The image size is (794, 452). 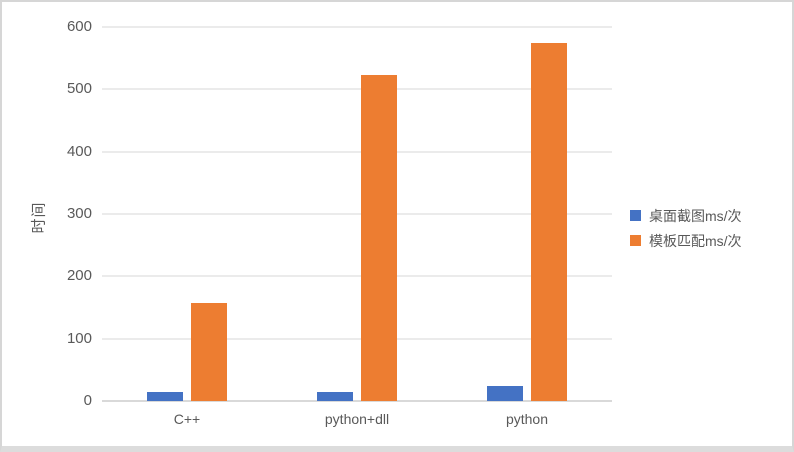 I want to click on y-tick-label: 500, so click(x=79, y=89).